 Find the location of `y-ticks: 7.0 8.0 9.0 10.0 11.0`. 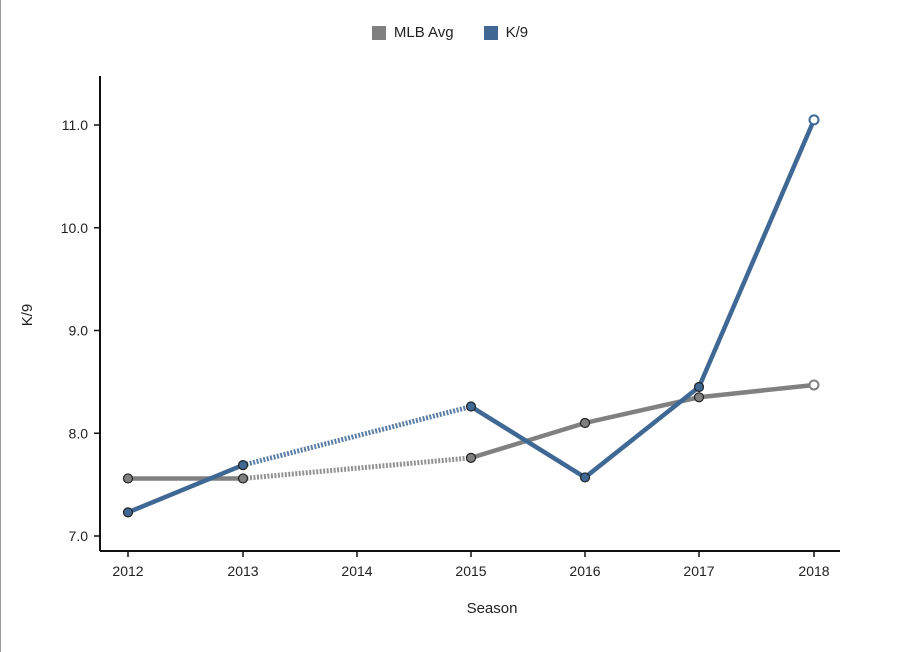

y-ticks: 7.0 8.0 9.0 10.0 11.0 is located at coordinates (80, 330).